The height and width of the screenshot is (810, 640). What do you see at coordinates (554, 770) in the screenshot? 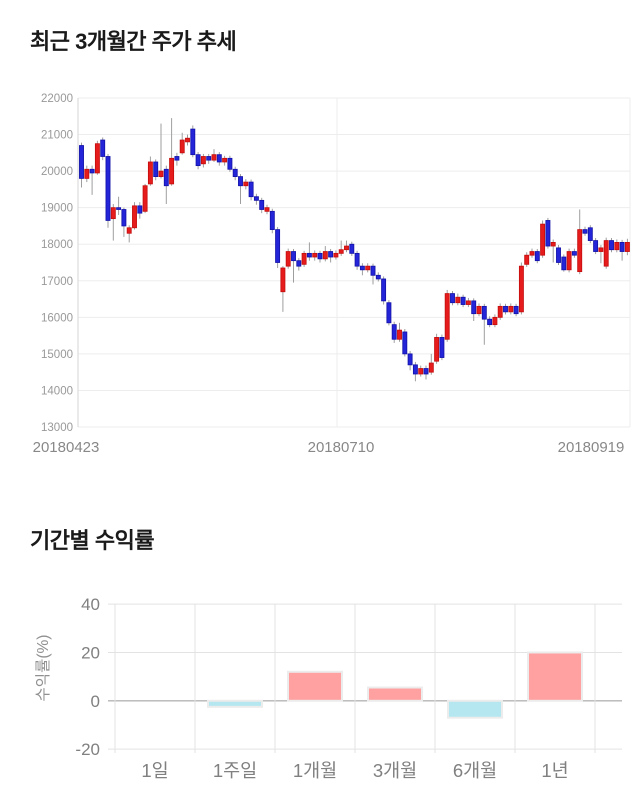
I see `category-label: 1년` at bounding box center [554, 770].